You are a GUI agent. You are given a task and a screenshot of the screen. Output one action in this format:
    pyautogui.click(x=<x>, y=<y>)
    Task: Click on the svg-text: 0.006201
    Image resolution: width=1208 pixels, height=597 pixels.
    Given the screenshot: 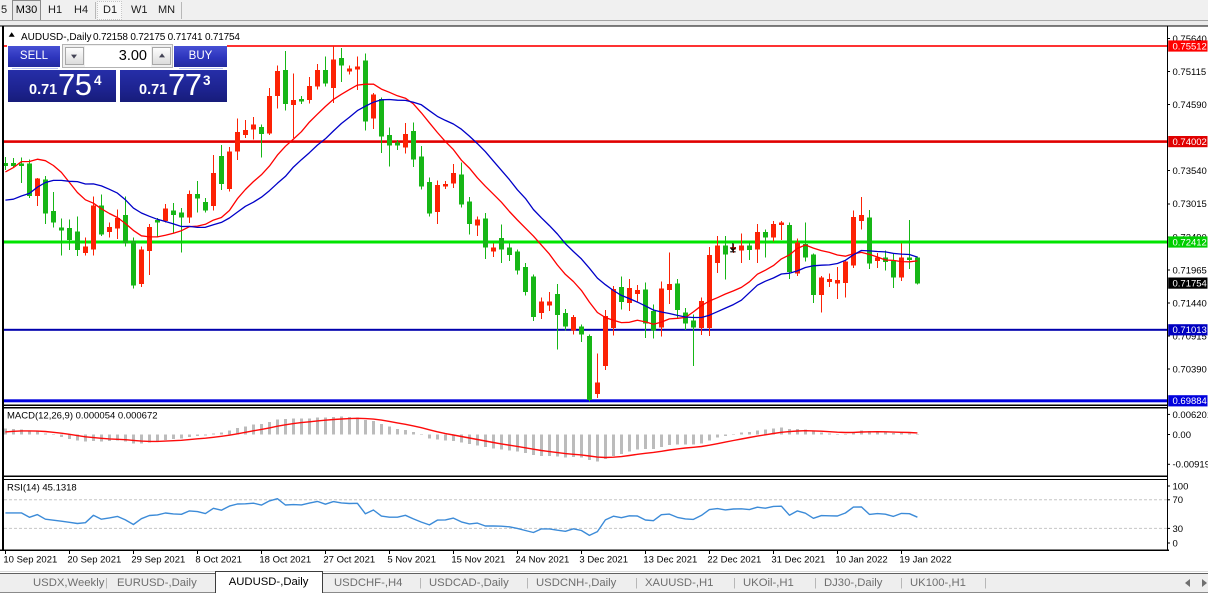 What is the action you would take?
    pyautogui.click(x=1190, y=415)
    